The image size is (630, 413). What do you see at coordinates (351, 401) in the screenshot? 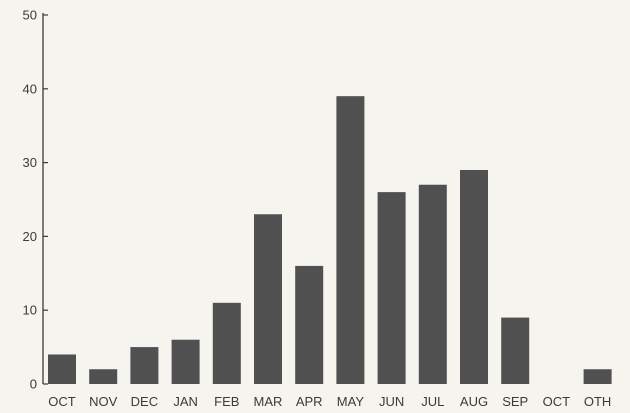
I see `x-category-label: MAY` at bounding box center [351, 401].